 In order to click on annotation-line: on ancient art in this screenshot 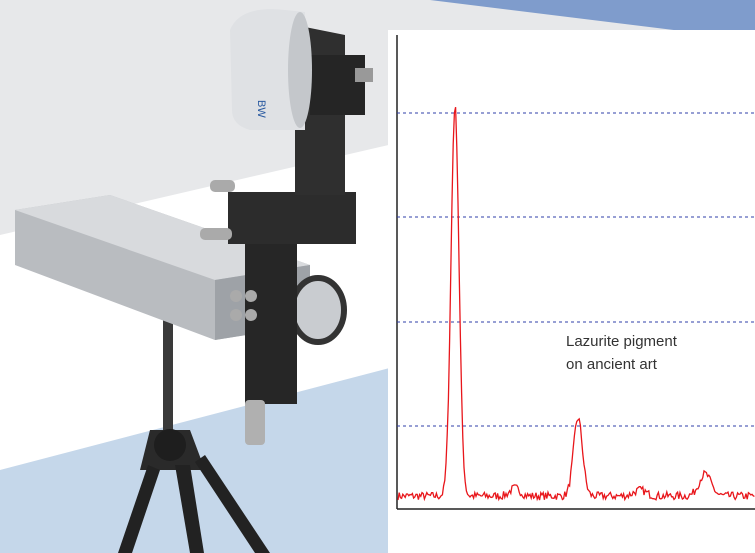, I will do `click(612, 364)`.